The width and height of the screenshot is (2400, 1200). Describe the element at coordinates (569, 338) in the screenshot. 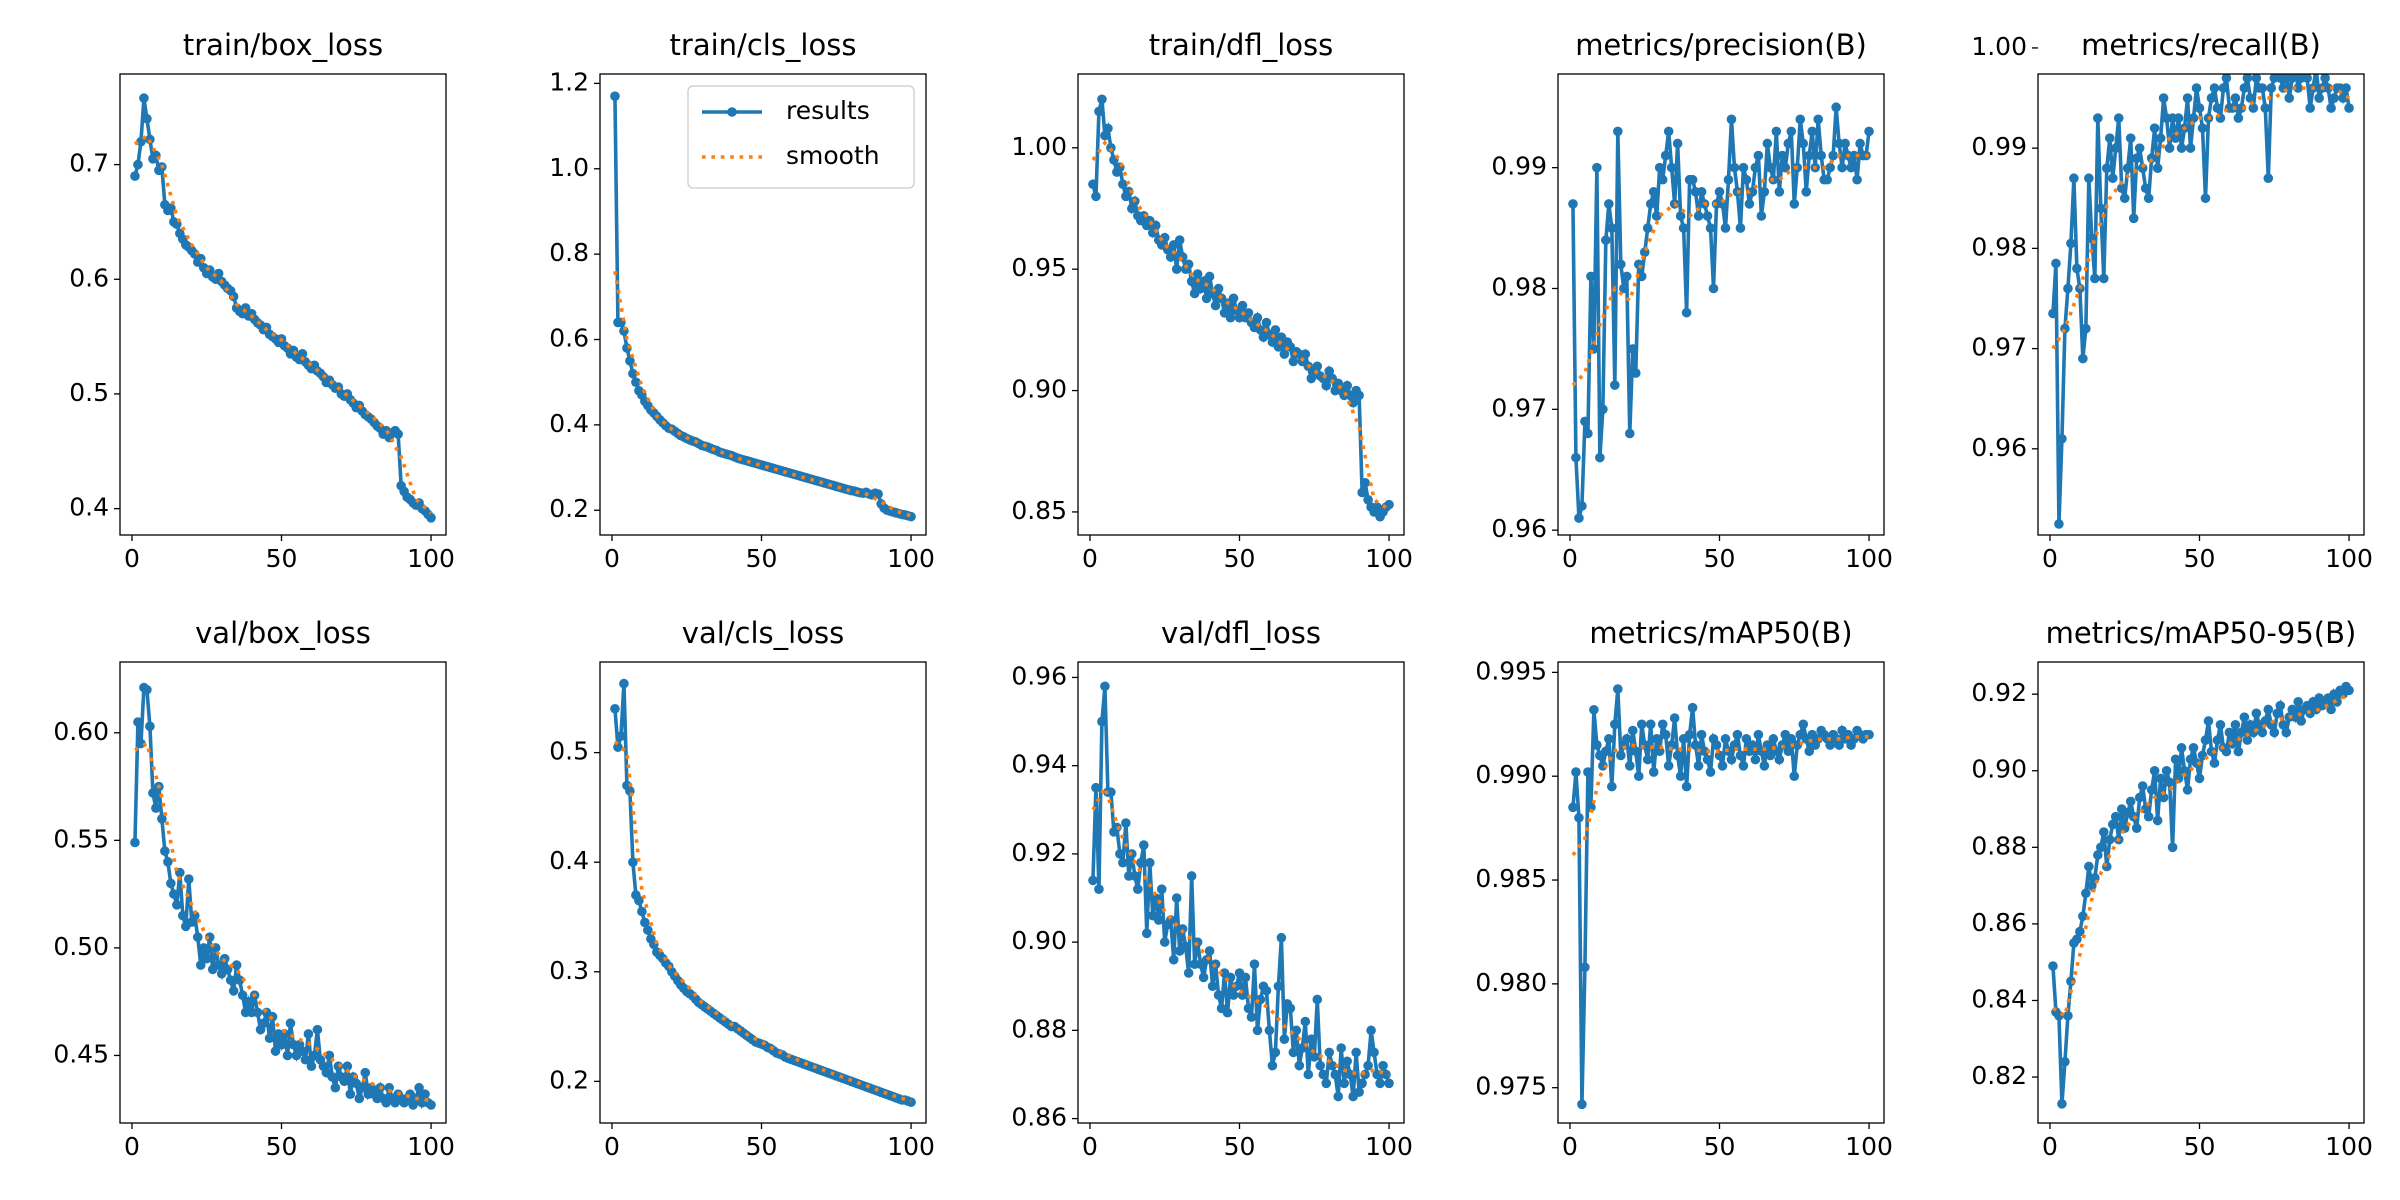

I see `y-tick-label: 0.6` at that location.